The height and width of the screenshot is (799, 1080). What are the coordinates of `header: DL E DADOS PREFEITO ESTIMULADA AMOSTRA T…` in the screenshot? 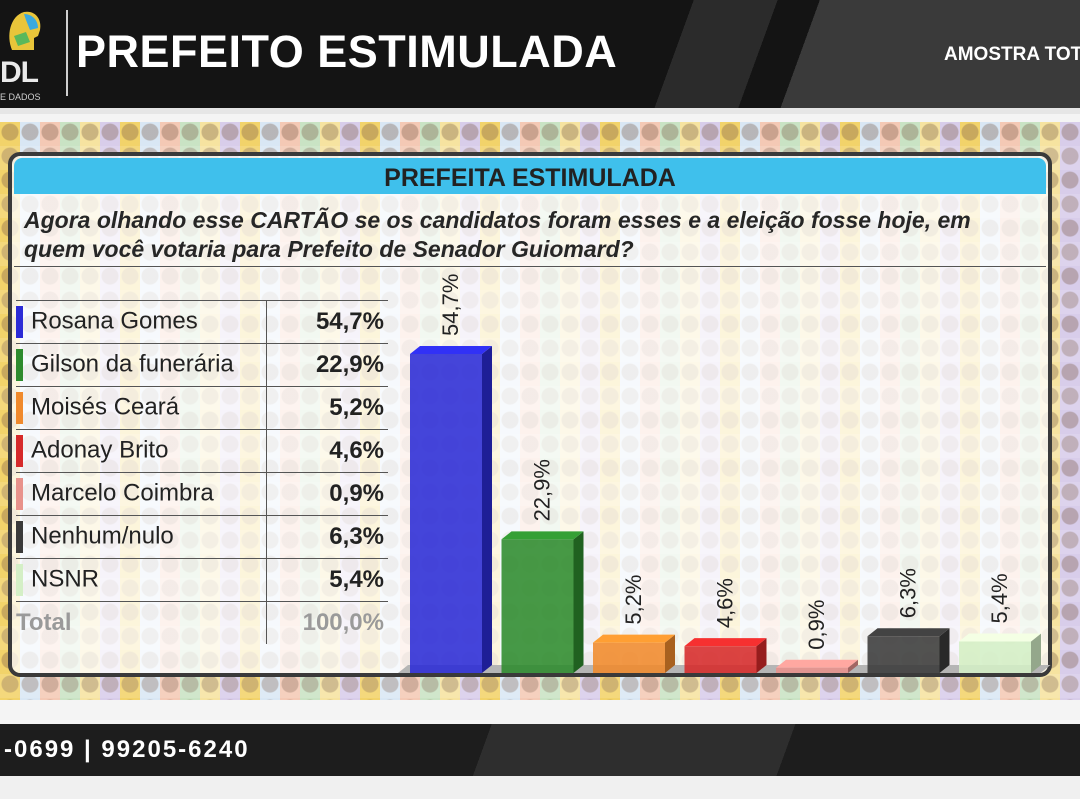 It's located at (540, 57).